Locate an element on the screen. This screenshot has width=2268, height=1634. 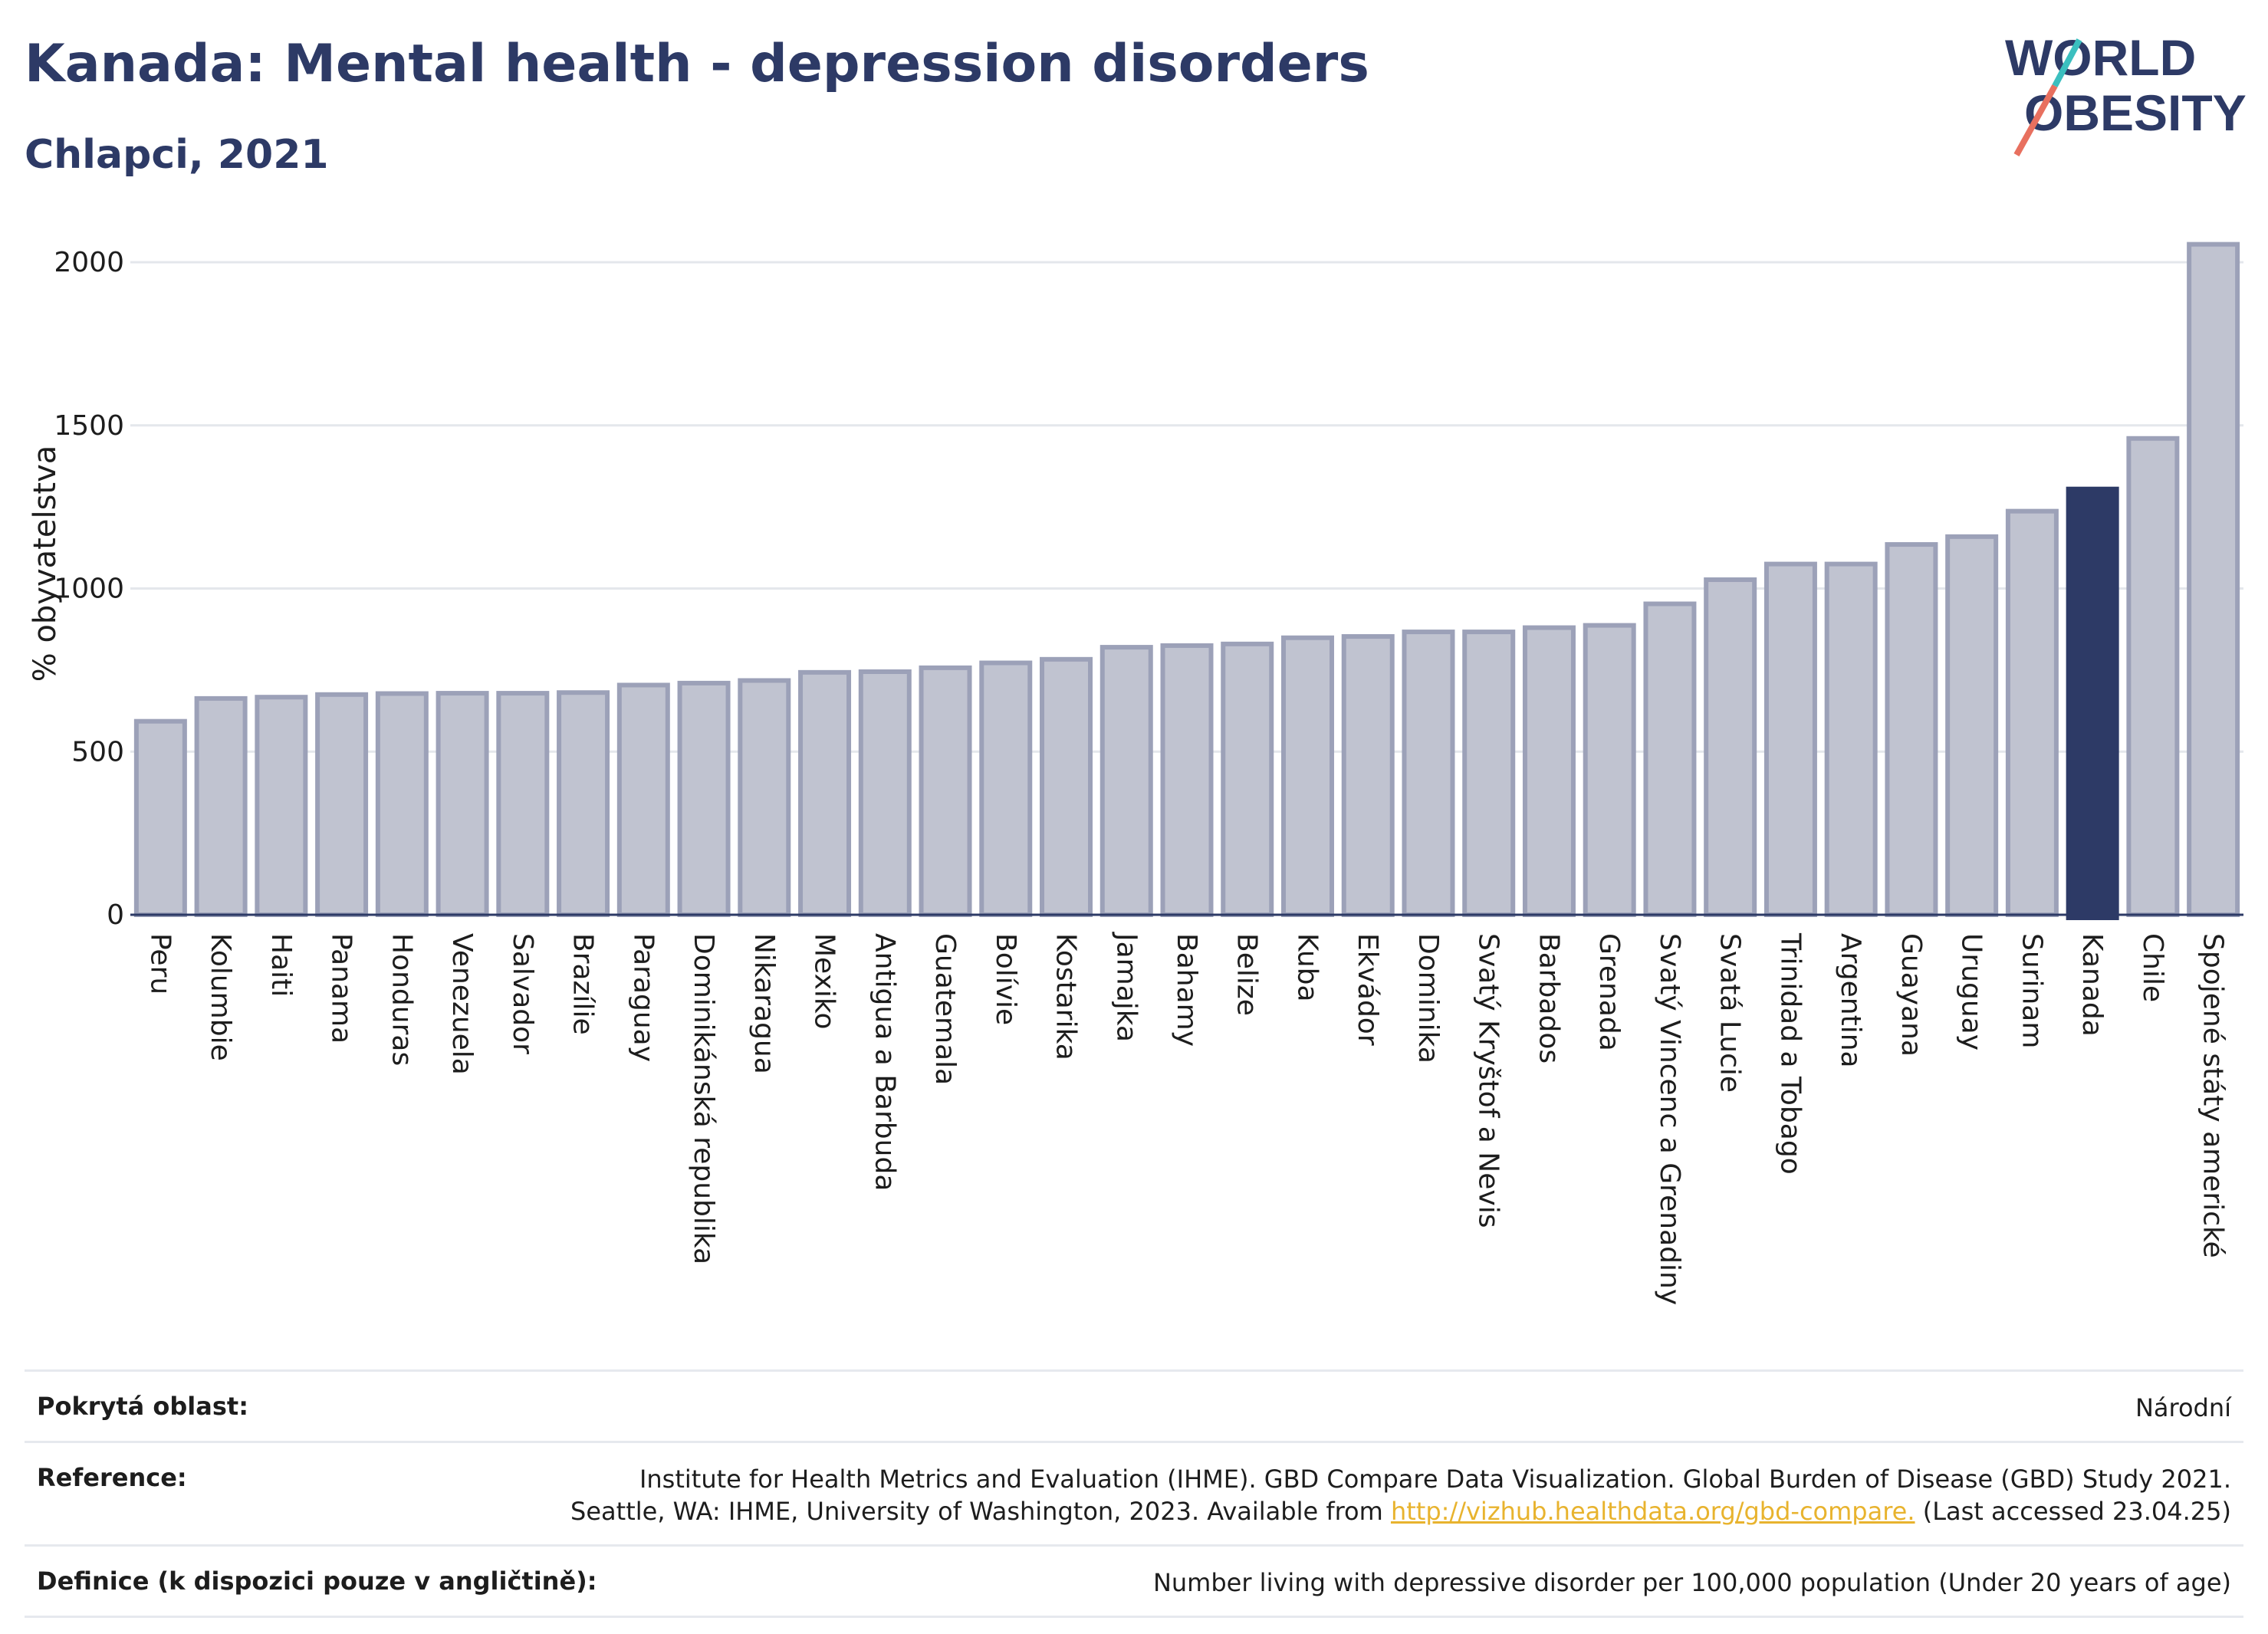
bar-svatý-kryštof-a-nevis is located at coordinates (1489, 774).